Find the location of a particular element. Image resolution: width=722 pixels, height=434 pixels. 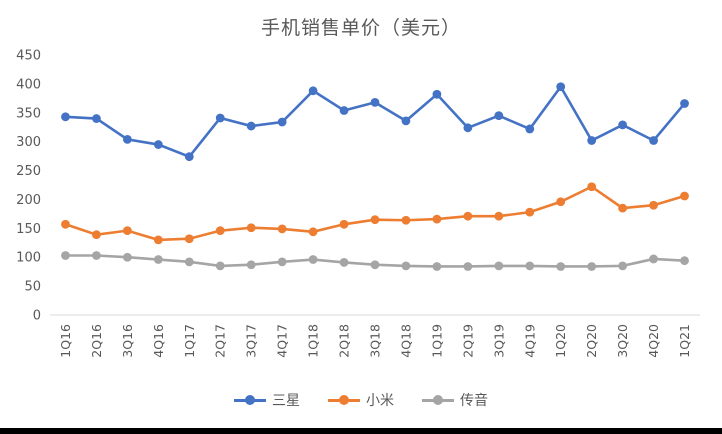

bottom-bar is located at coordinates (361, 431).